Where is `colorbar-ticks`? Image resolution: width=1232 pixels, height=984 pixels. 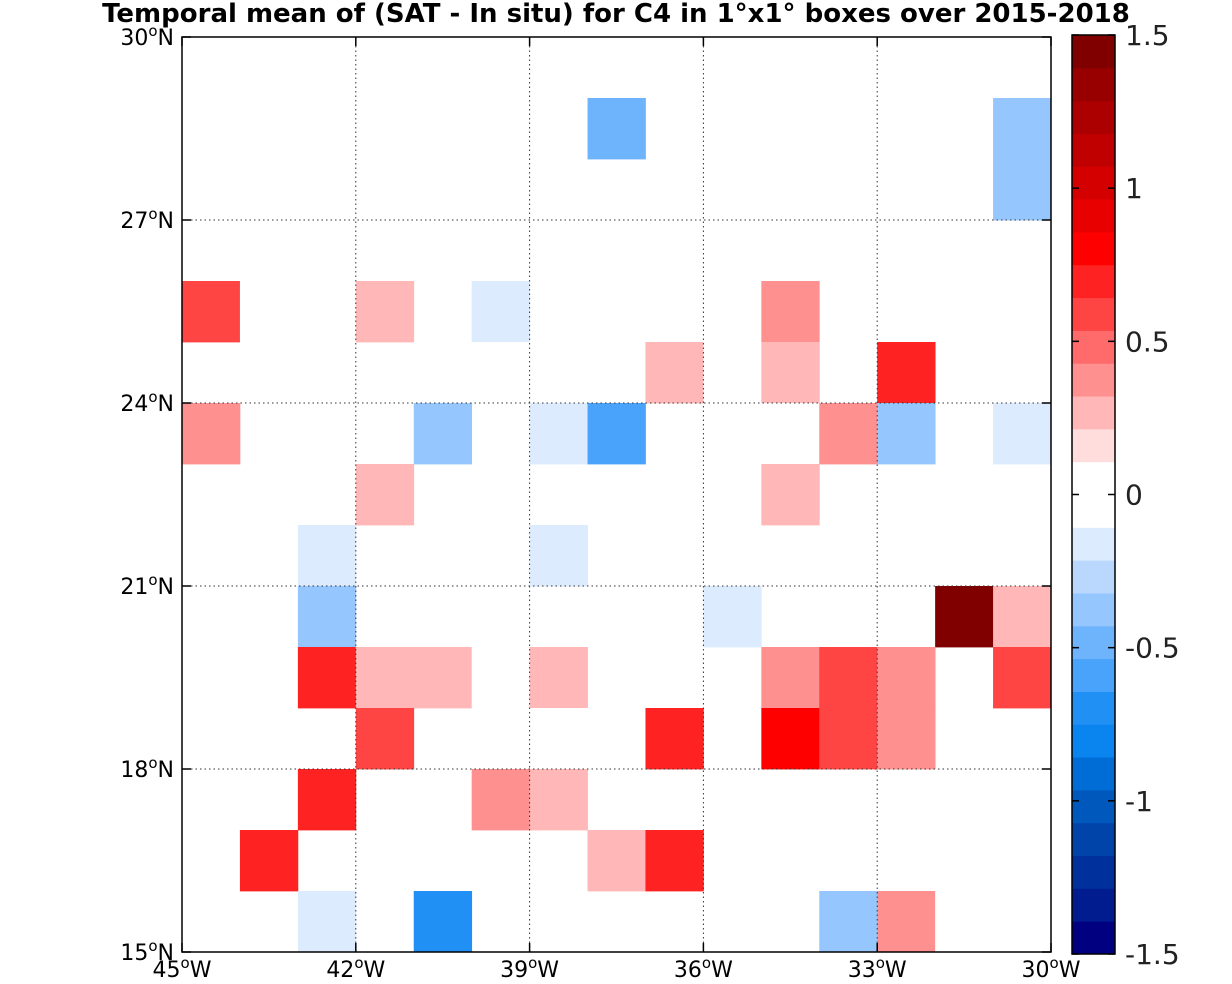
colorbar-ticks is located at coordinates (1093, 494).